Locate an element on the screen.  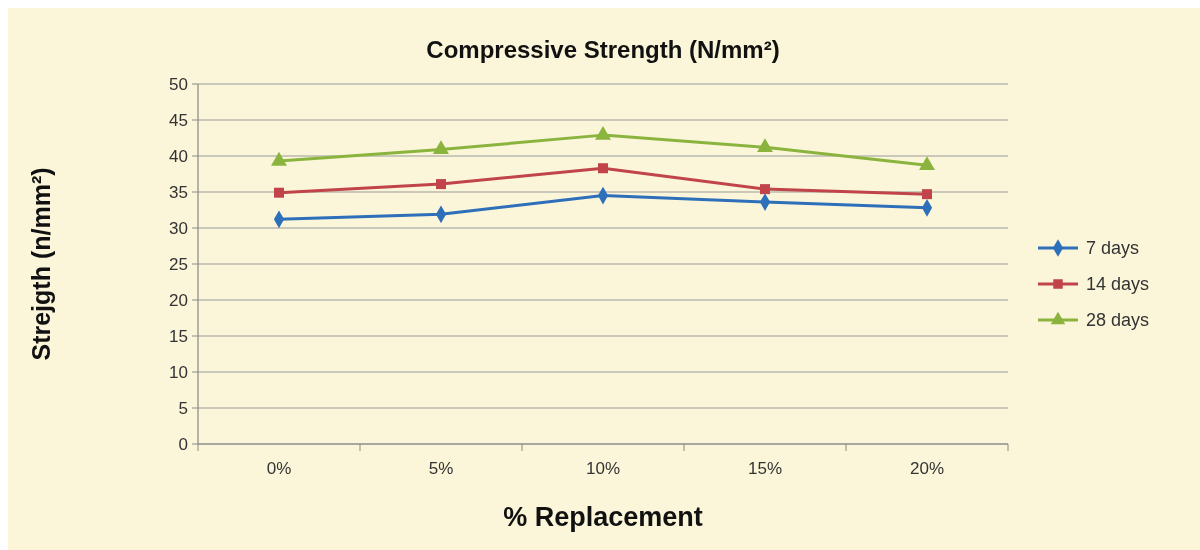
x-tick-label: 15% is located at coordinates (765, 468).